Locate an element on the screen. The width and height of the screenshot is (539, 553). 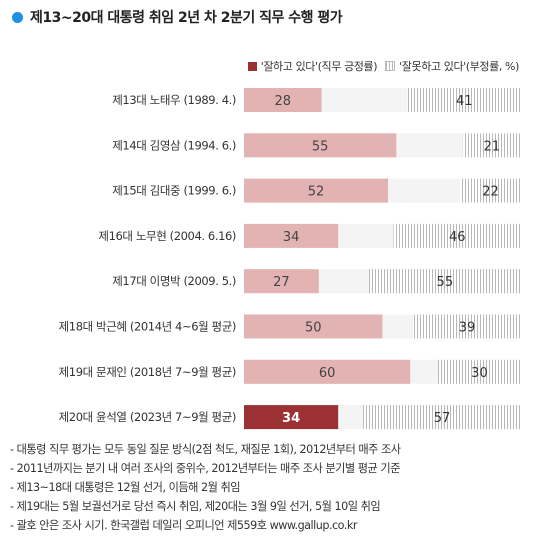
negative-value-label: 46 is located at coordinates (457, 237).